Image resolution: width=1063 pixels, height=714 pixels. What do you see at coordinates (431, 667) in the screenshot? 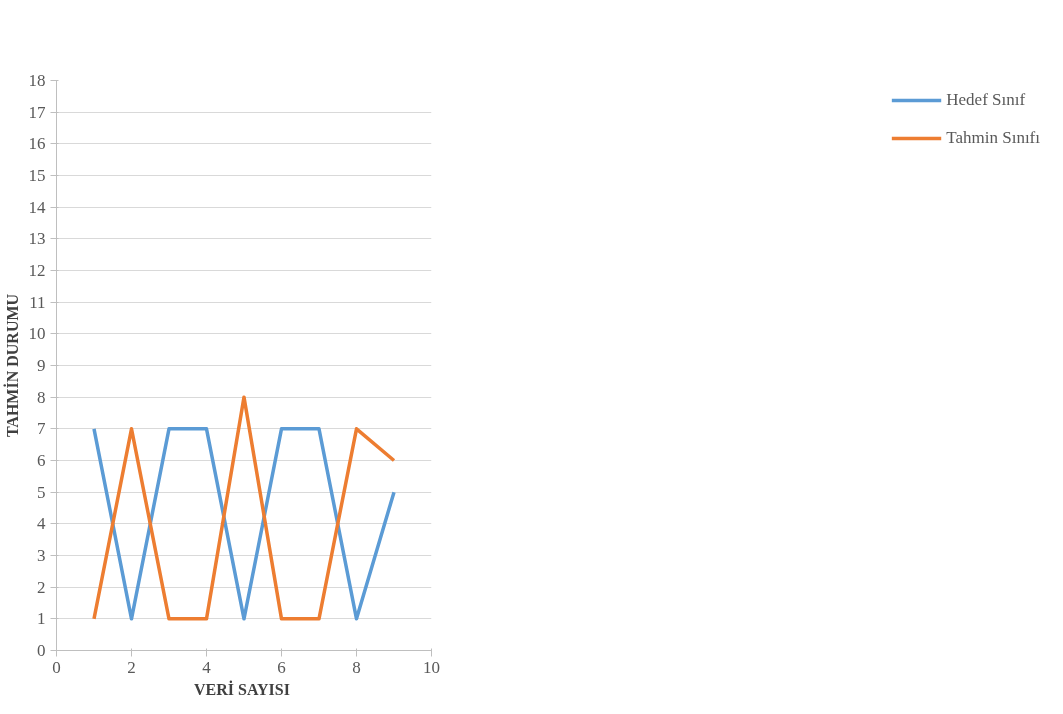
I see `x-tick-label: 10` at bounding box center [431, 667].